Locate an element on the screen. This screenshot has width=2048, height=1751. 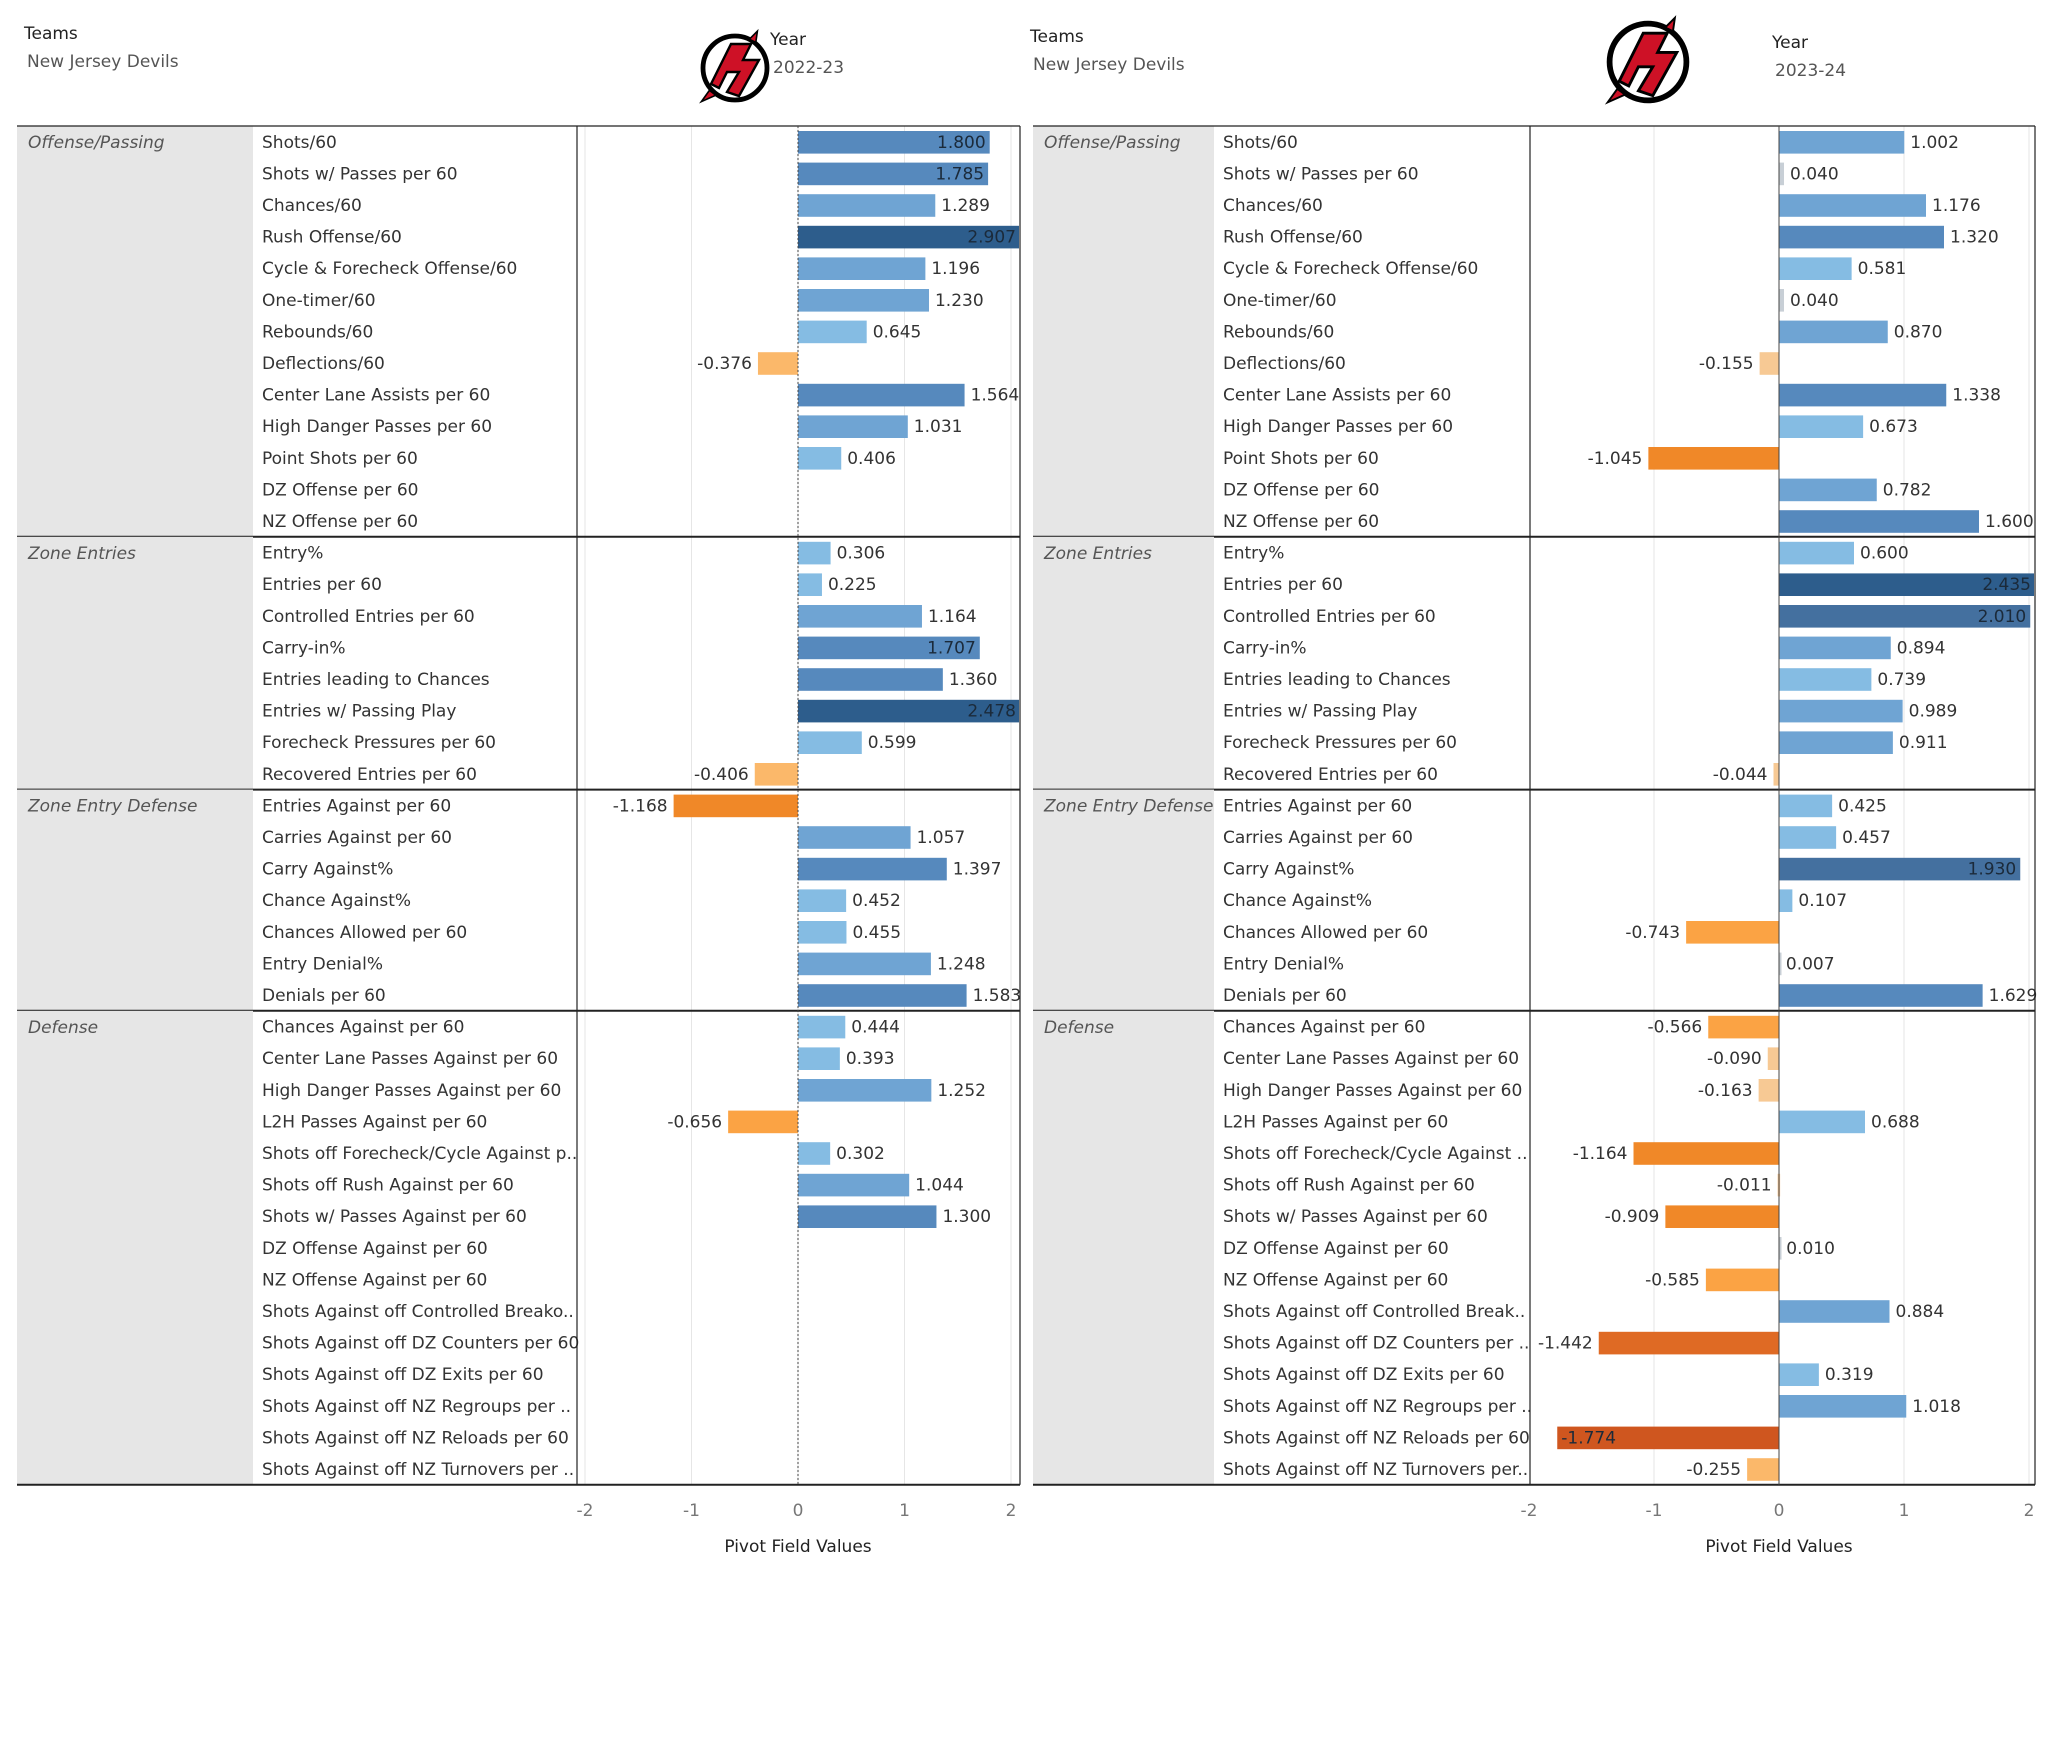
metric-label: Shots Against off NZ Turnovers per.. is located at coordinates (1375, 1470).